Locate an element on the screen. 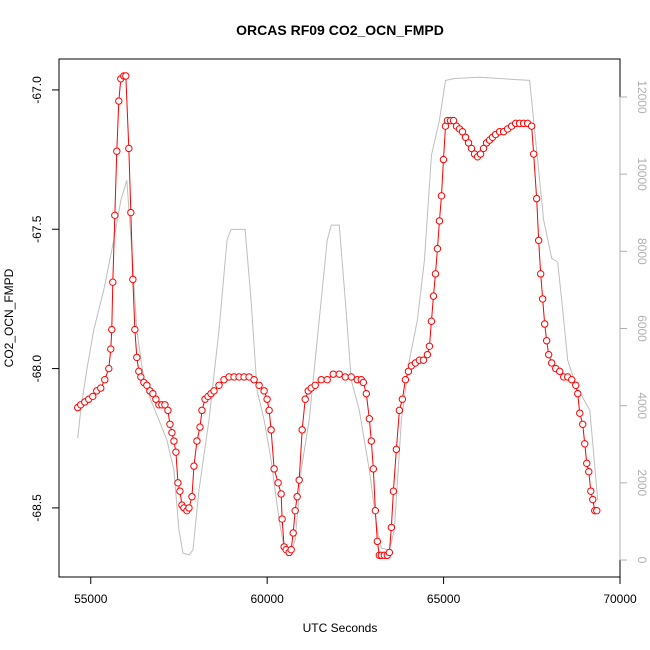  y-tick-label: -67.5 is located at coordinates (37, 229).